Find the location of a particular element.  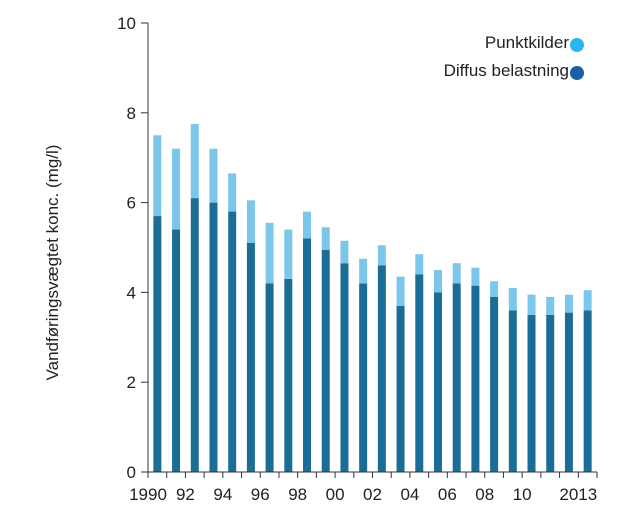

y-tick-label: 8 is located at coordinates (131, 113).